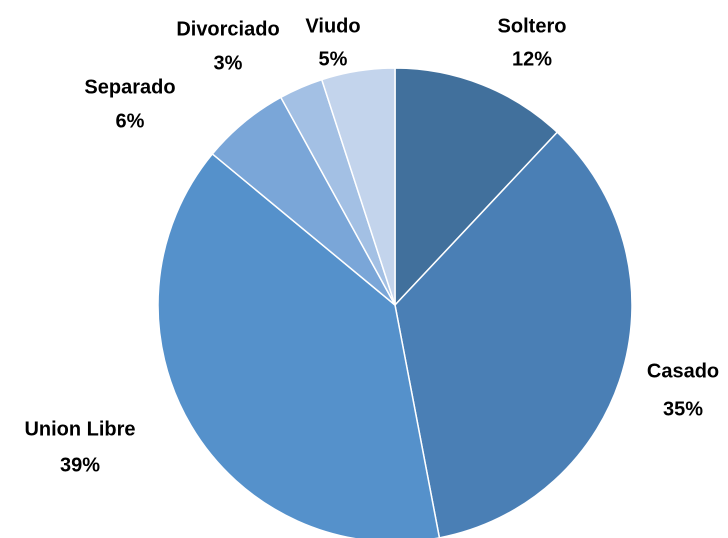 The image size is (728, 538). Describe the element at coordinates (129, 87) in the screenshot. I see `slice-label: Separado` at that location.